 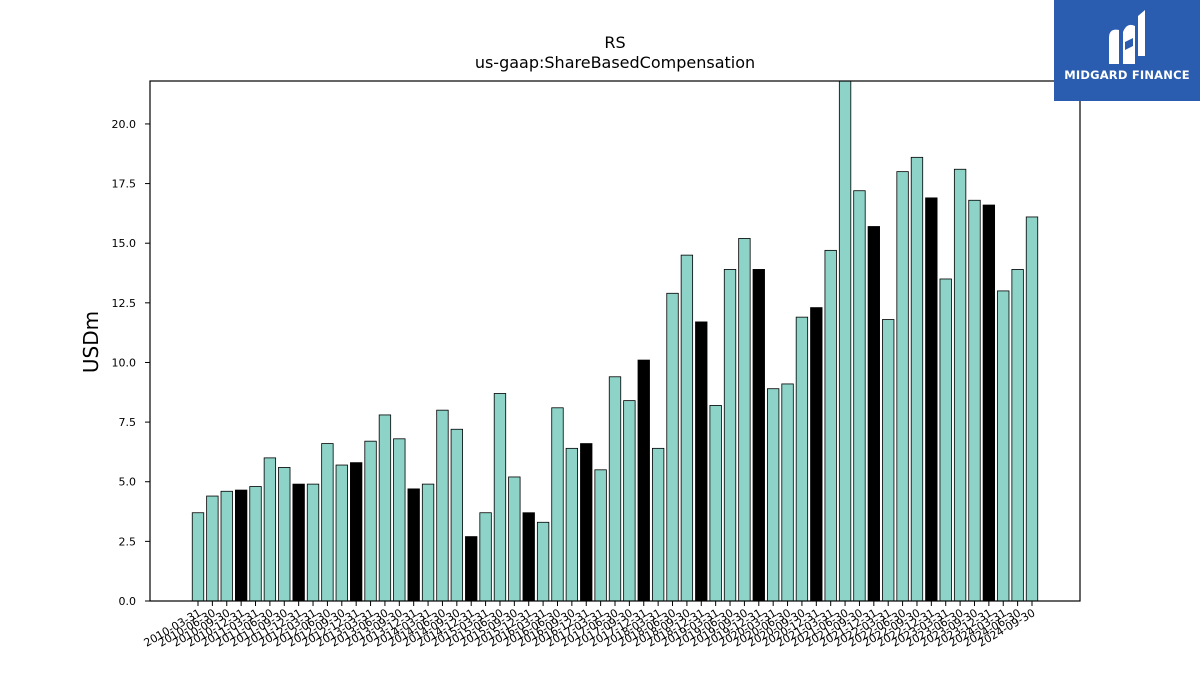 What do you see at coordinates (124, 124) in the screenshot?
I see `y-tick-label: 20.0` at bounding box center [124, 124].